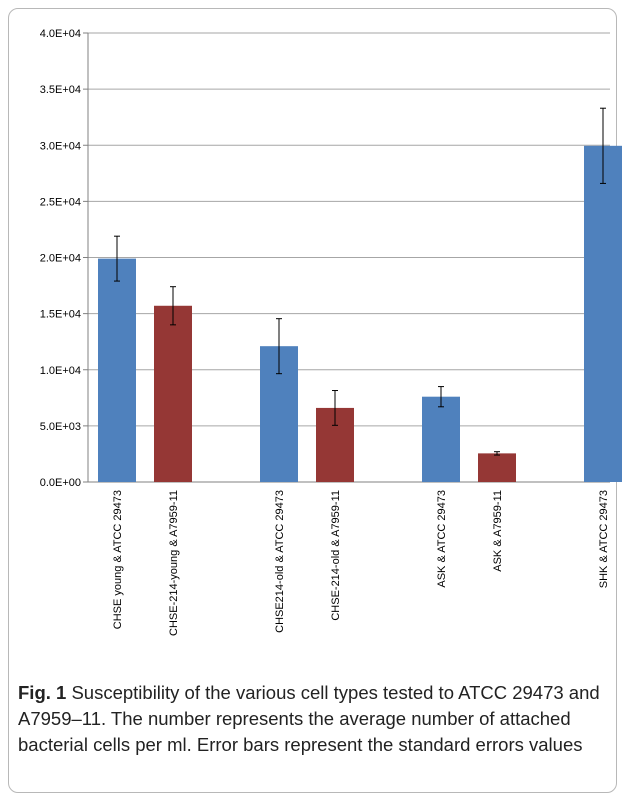 The image size is (625, 801). Describe the element at coordinates (604, 539) in the screenshot. I see `x-category-label: SHK & ATCC 29473` at that location.